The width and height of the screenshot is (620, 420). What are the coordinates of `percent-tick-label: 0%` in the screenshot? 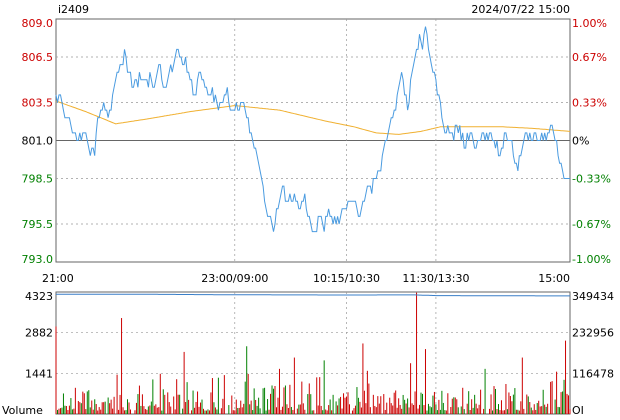 It's located at (580, 141).